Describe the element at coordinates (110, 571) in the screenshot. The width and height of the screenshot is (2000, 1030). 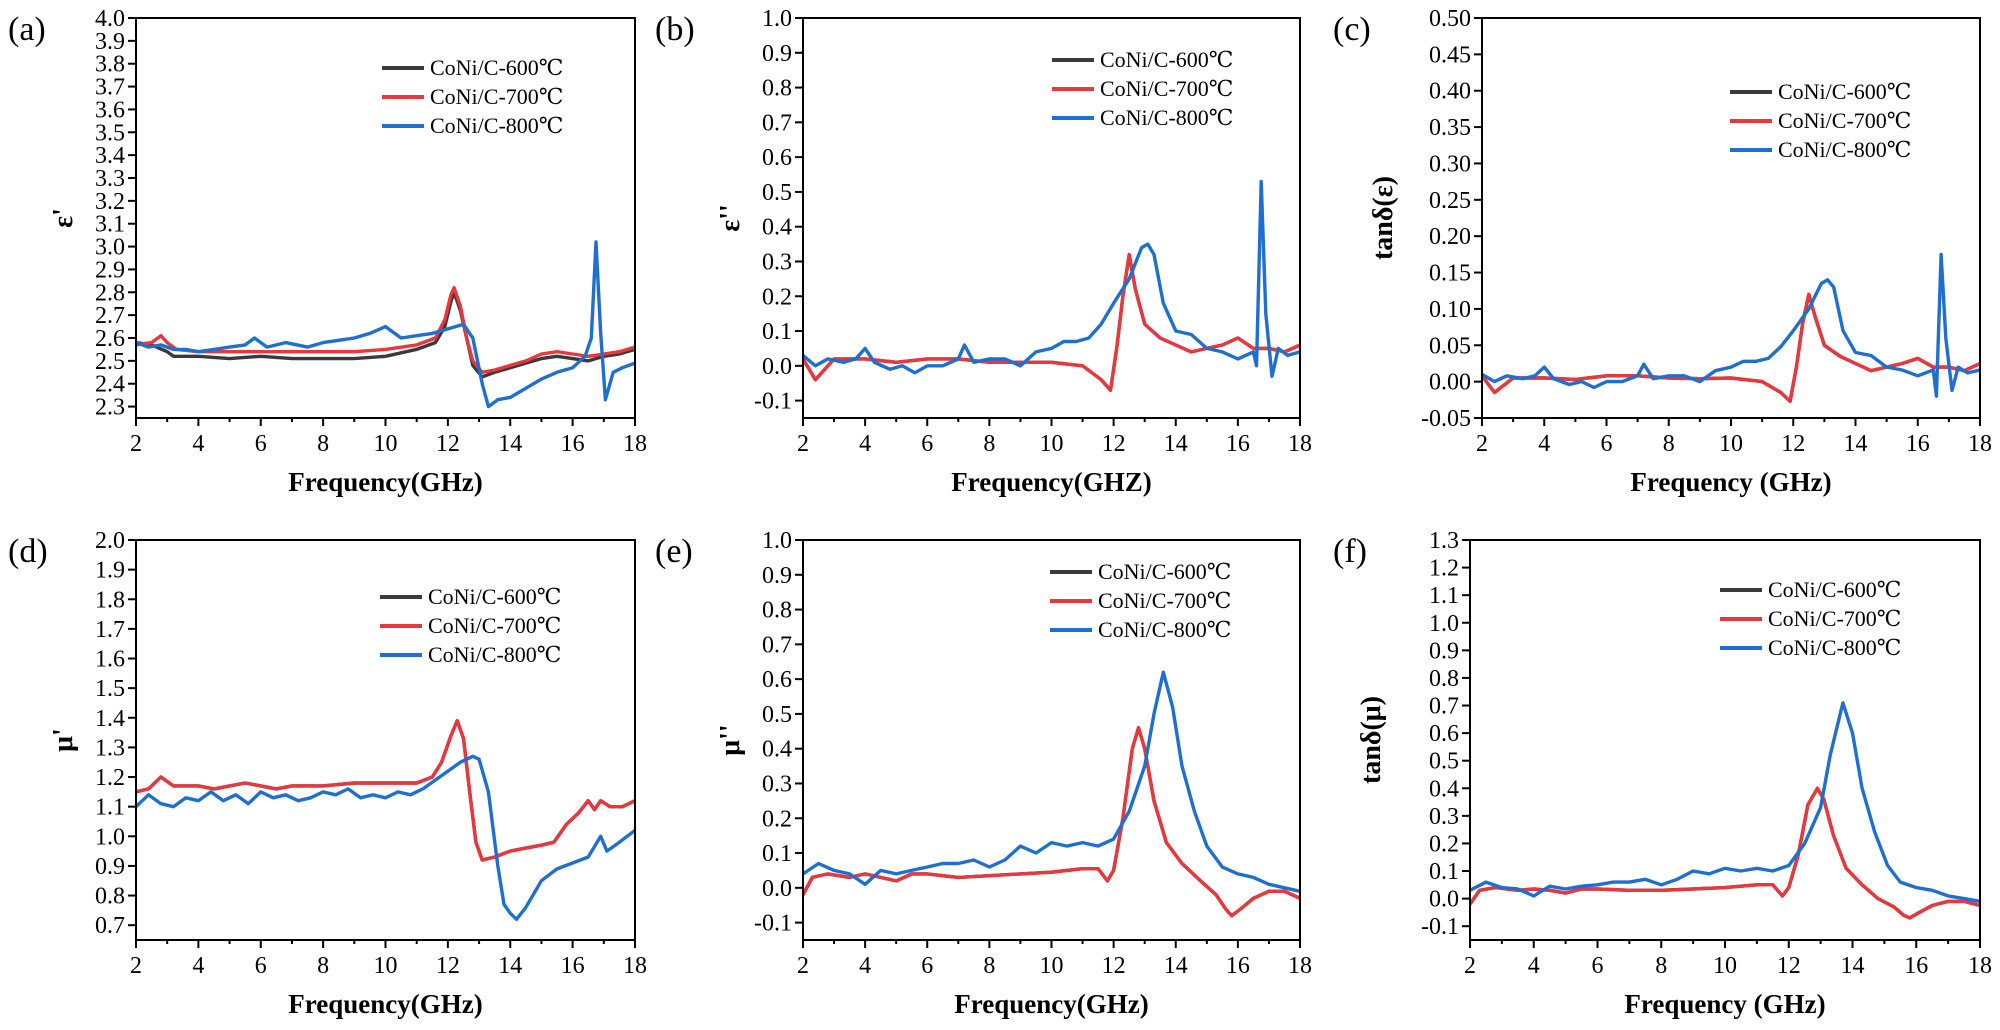
I see `y-tick-label: 1.9` at that location.